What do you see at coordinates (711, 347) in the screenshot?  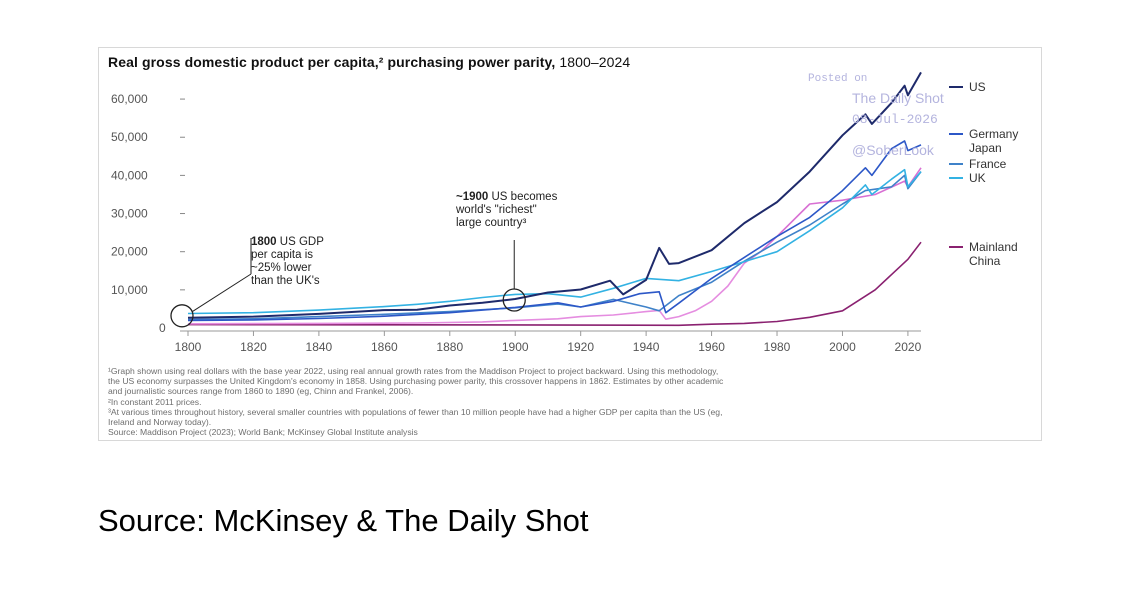 I see `x-tick-label: 1960` at bounding box center [711, 347].